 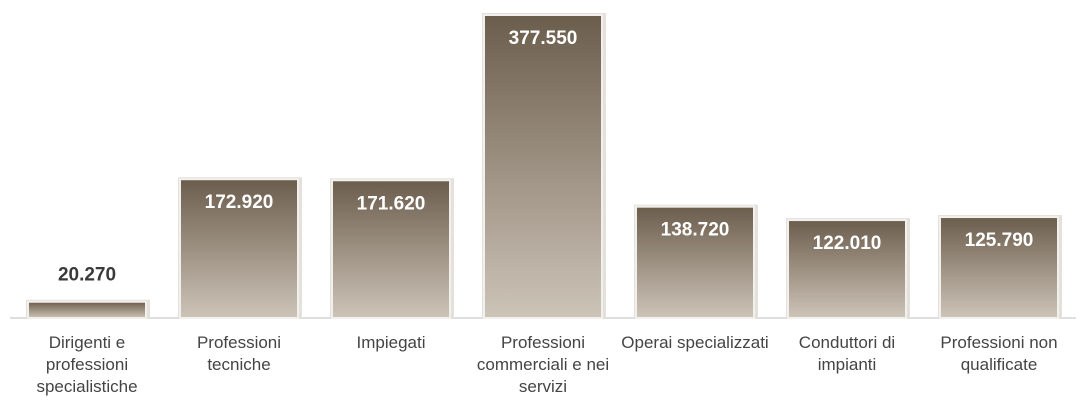 I want to click on x-tick-label: Professioni non qualificate, so click(x=999, y=353).